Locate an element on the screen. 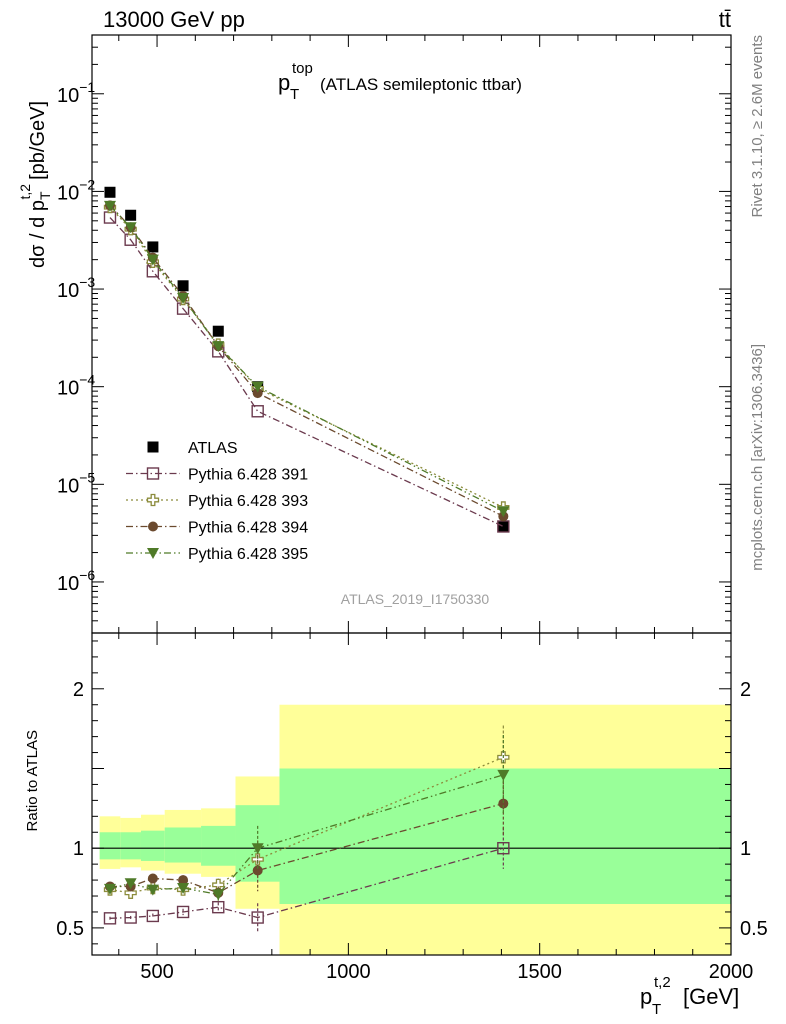  ratio-ytick-label-right-1: 1 is located at coordinates (745, 849).